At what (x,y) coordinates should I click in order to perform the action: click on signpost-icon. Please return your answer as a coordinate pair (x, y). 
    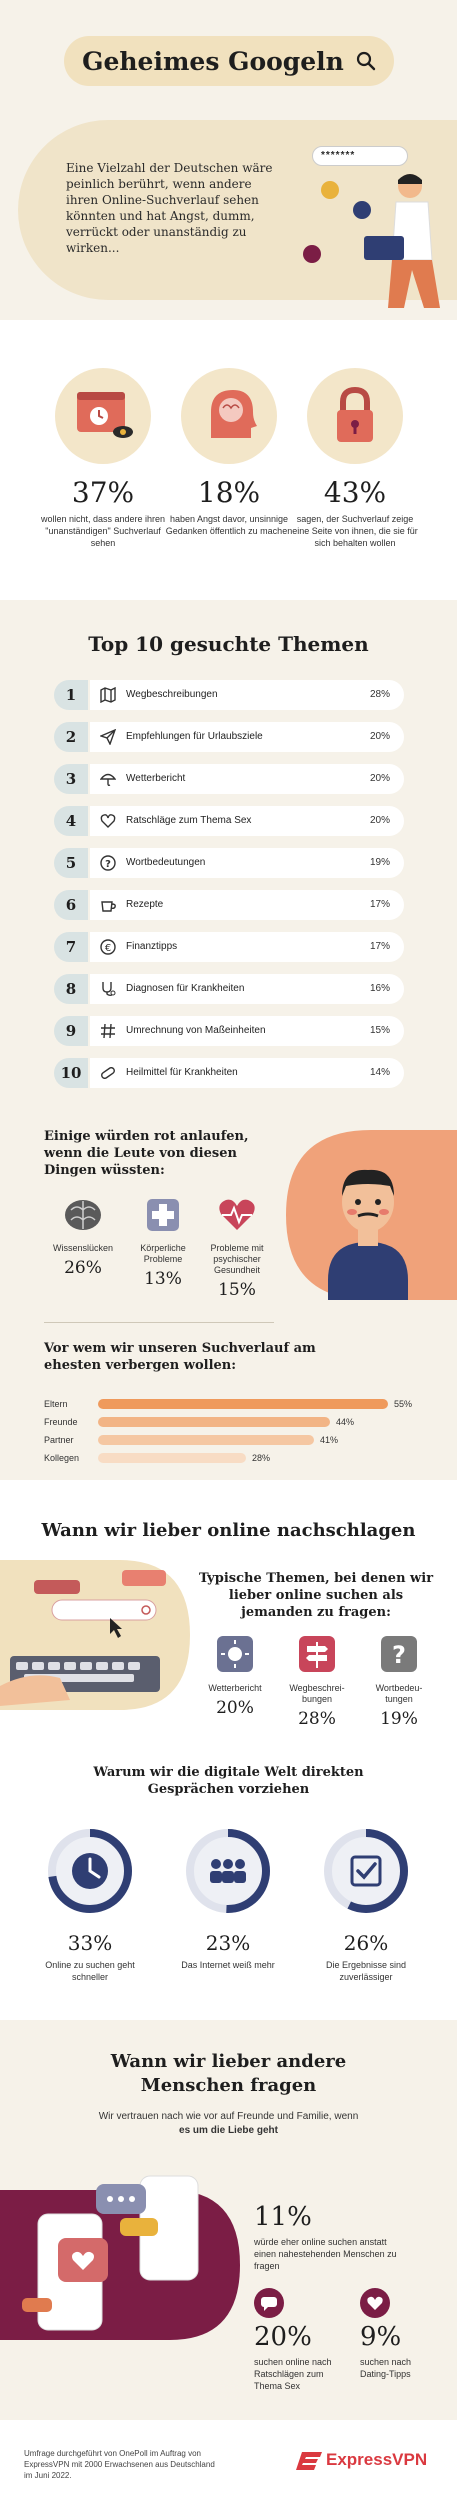
    Looking at the image, I should click on (317, 1654).